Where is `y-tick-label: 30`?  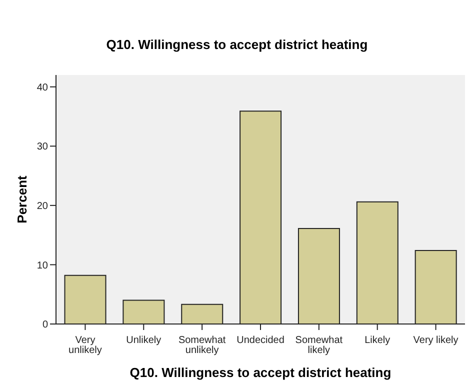 y-tick-label: 30 is located at coordinates (42, 147).